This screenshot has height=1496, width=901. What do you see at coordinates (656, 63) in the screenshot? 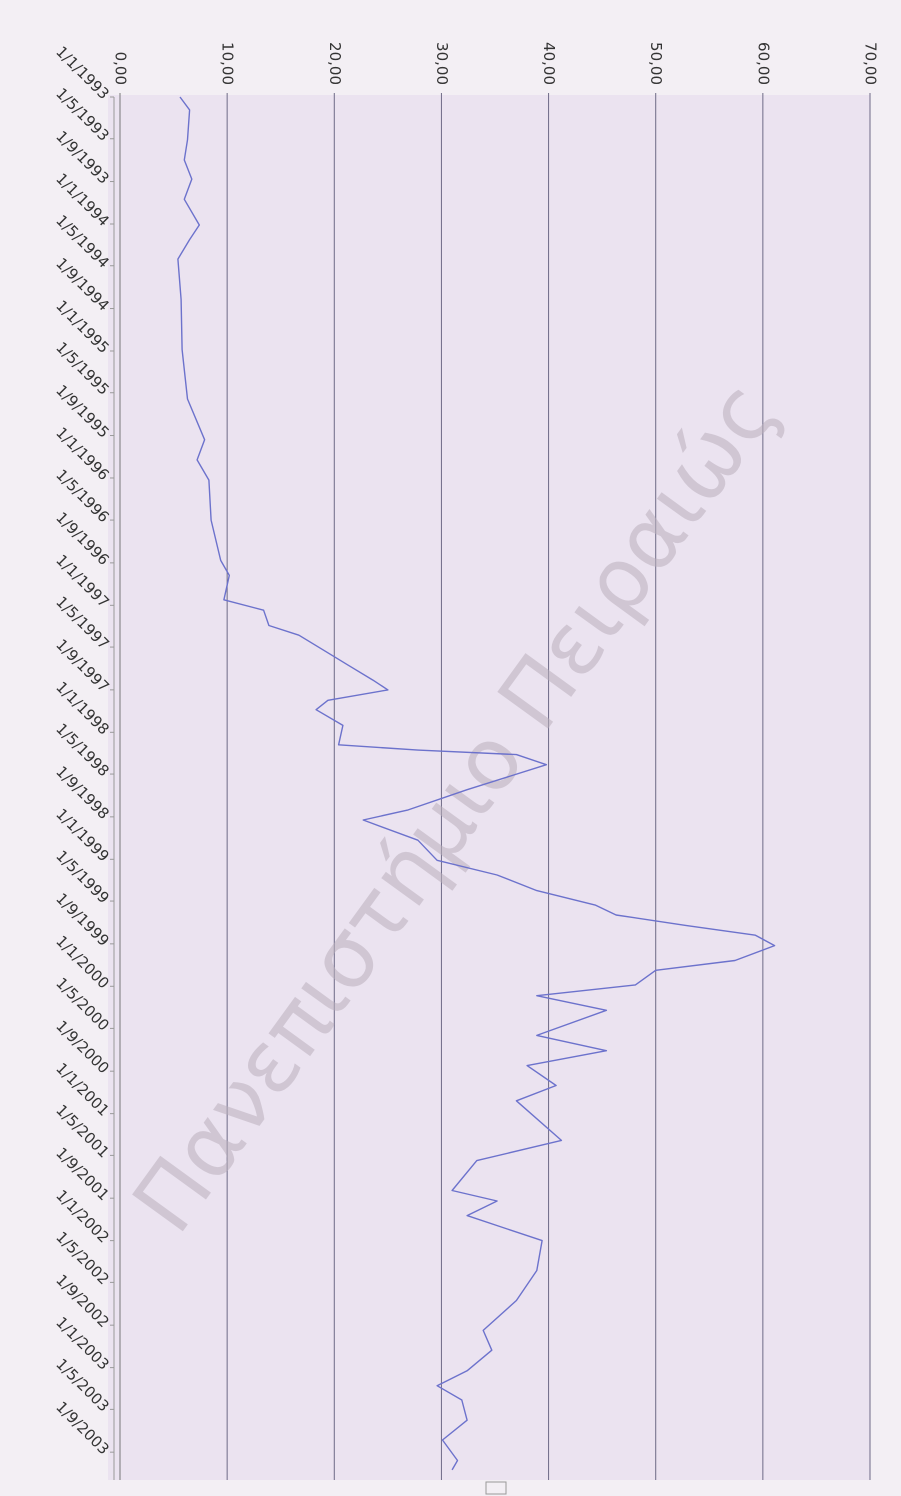
I see `y-tick-label: 50,00` at bounding box center [656, 63].